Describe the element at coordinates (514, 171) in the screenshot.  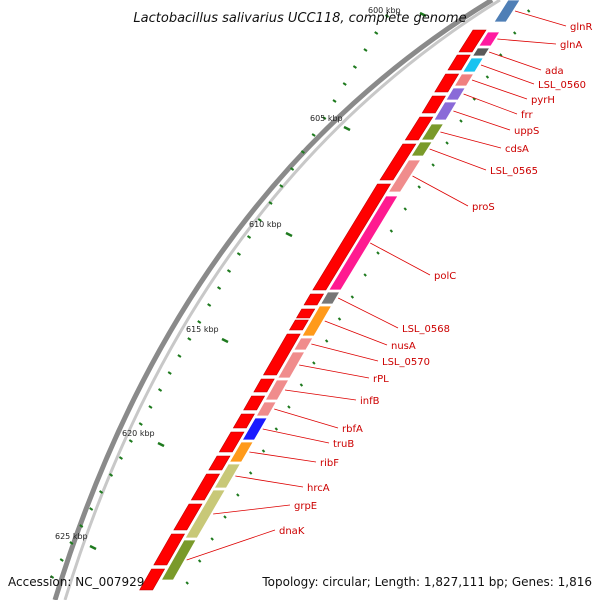
I see `gene-label: LSL_0565` at that location.